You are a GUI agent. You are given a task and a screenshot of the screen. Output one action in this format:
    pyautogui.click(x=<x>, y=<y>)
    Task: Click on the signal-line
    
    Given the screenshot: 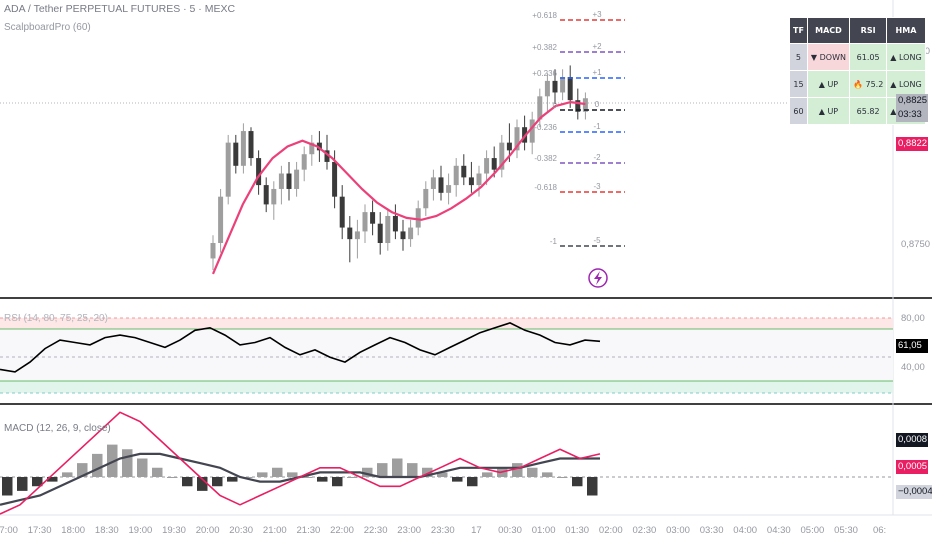 What is the action you would take?
    pyautogui.click(x=300, y=479)
    